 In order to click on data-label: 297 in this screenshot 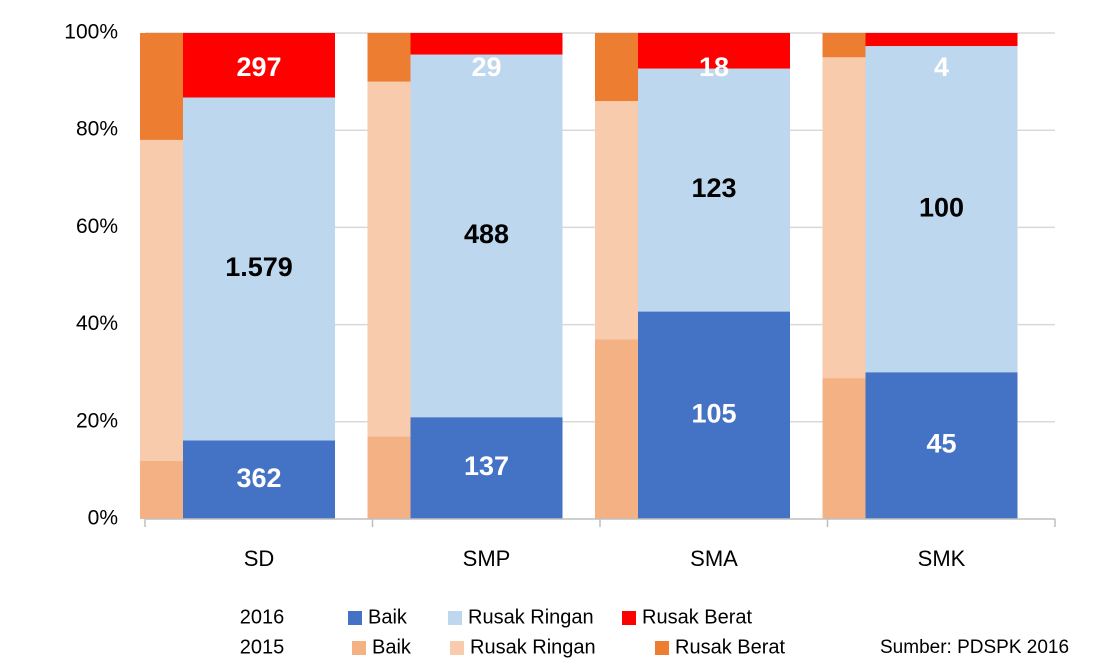, I will do `click(258, 67)`.